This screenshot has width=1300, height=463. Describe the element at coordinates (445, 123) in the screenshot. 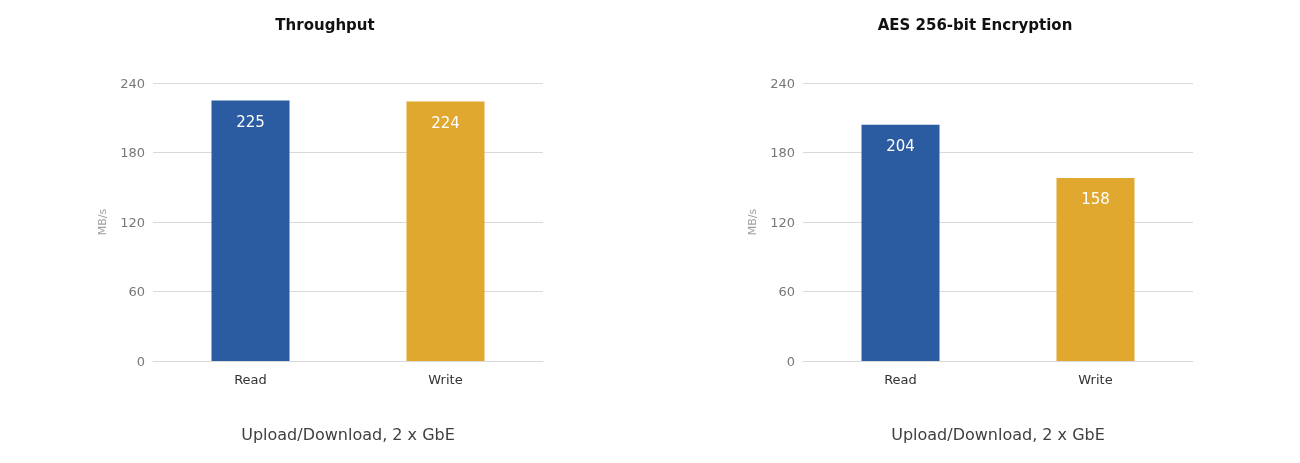

I see `data-label: 224` at that location.